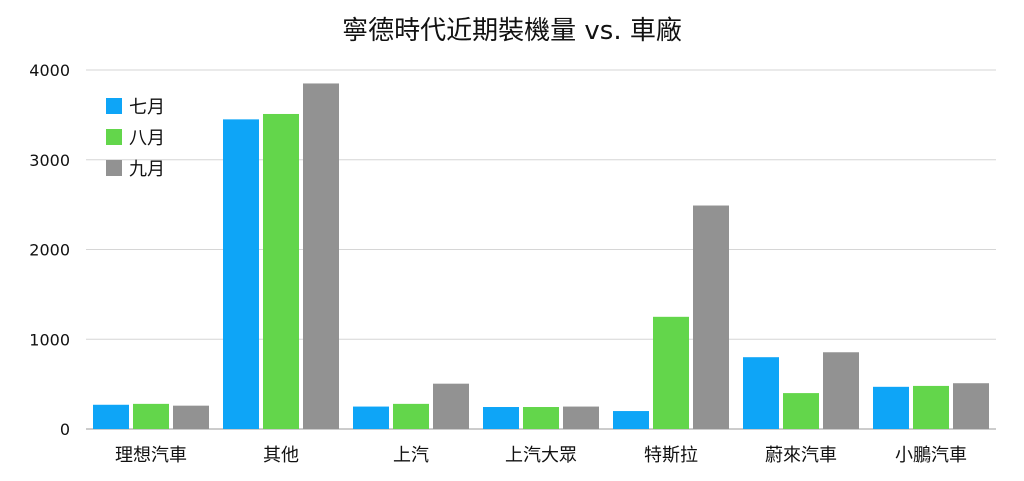 This screenshot has height=481, width=1024. What do you see at coordinates (512, 31) in the screenshot?
I see `chart-title: 寧德時代近期裝機量 vs. 車廠` at bounding box center [512, 31].